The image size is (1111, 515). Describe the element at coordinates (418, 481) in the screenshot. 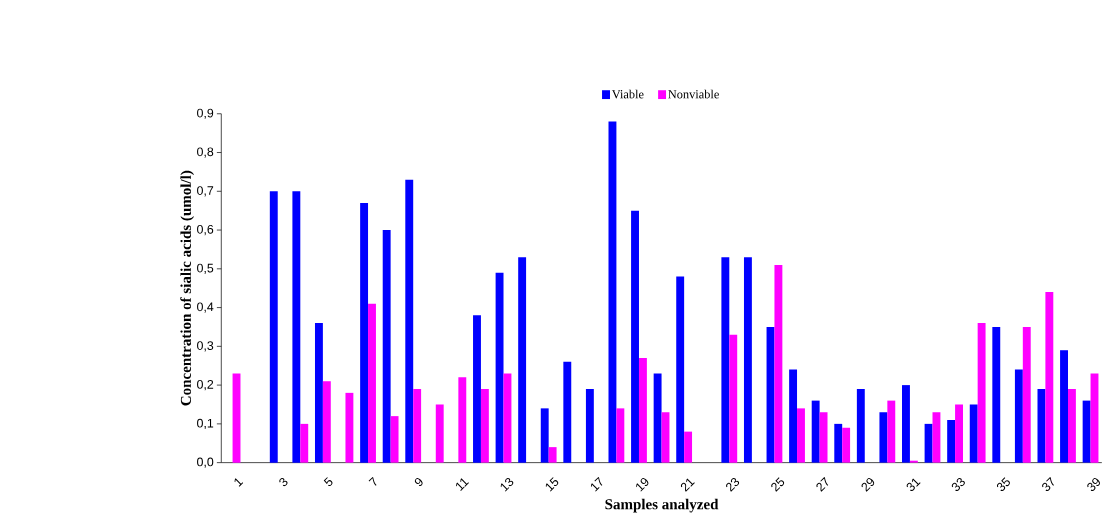

I see `x-tick-label: 9` at that location.